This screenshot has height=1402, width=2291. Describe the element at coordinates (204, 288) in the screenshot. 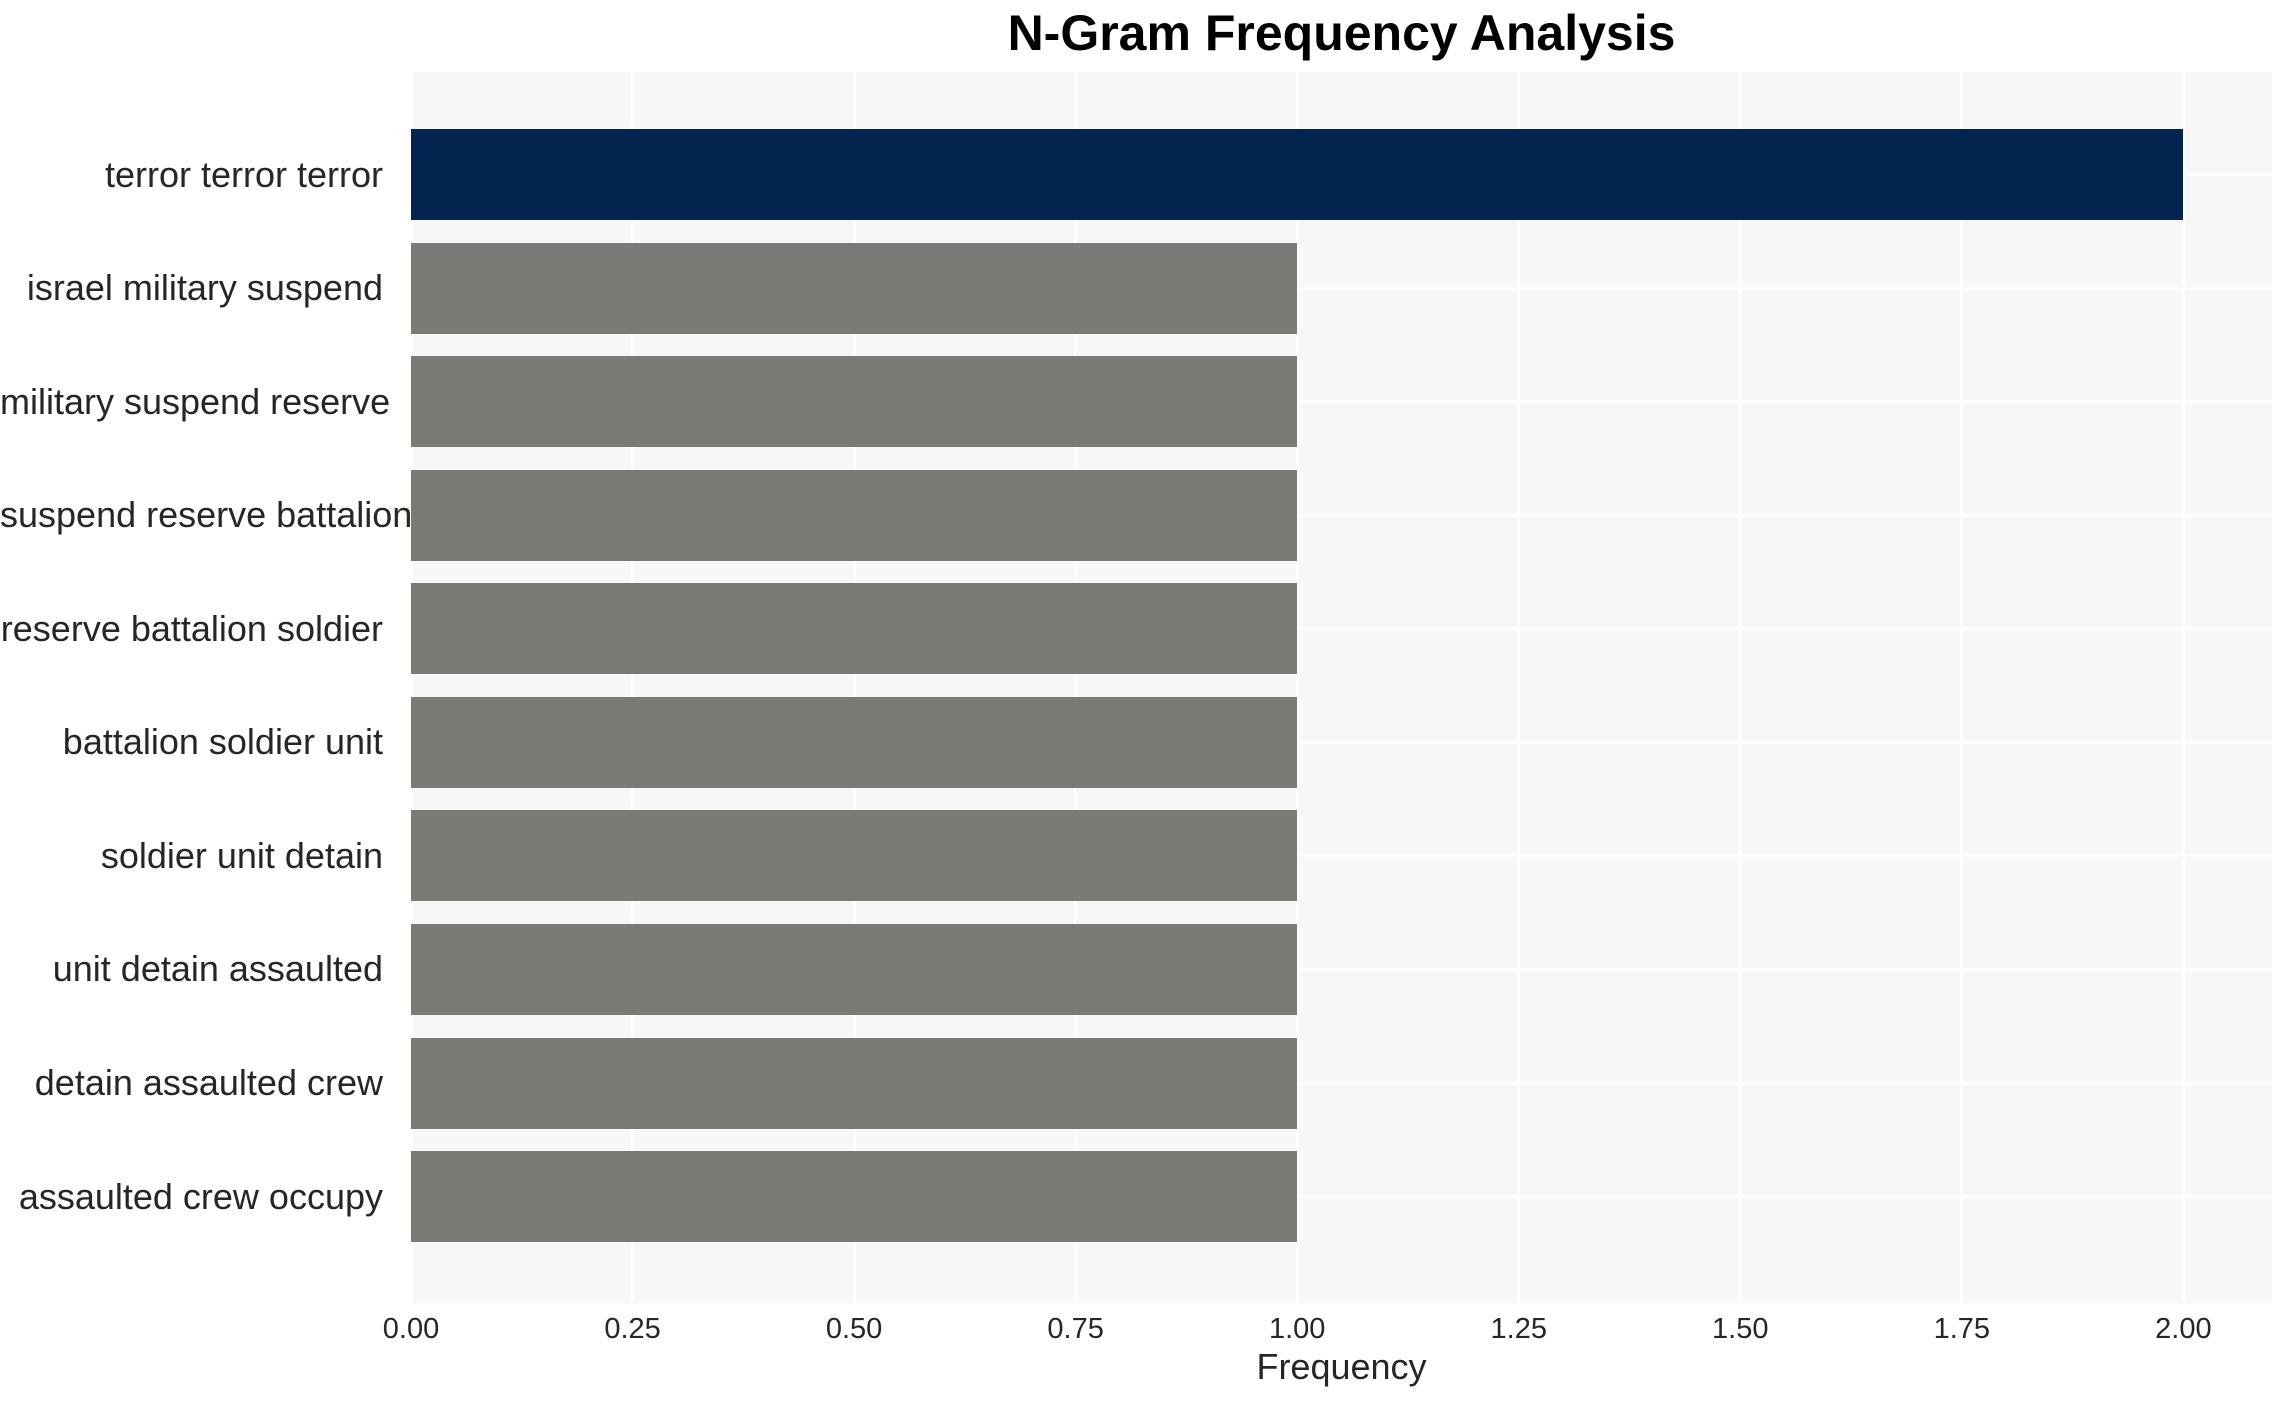

I see `y-tick-label: israel military suspend` at that location.